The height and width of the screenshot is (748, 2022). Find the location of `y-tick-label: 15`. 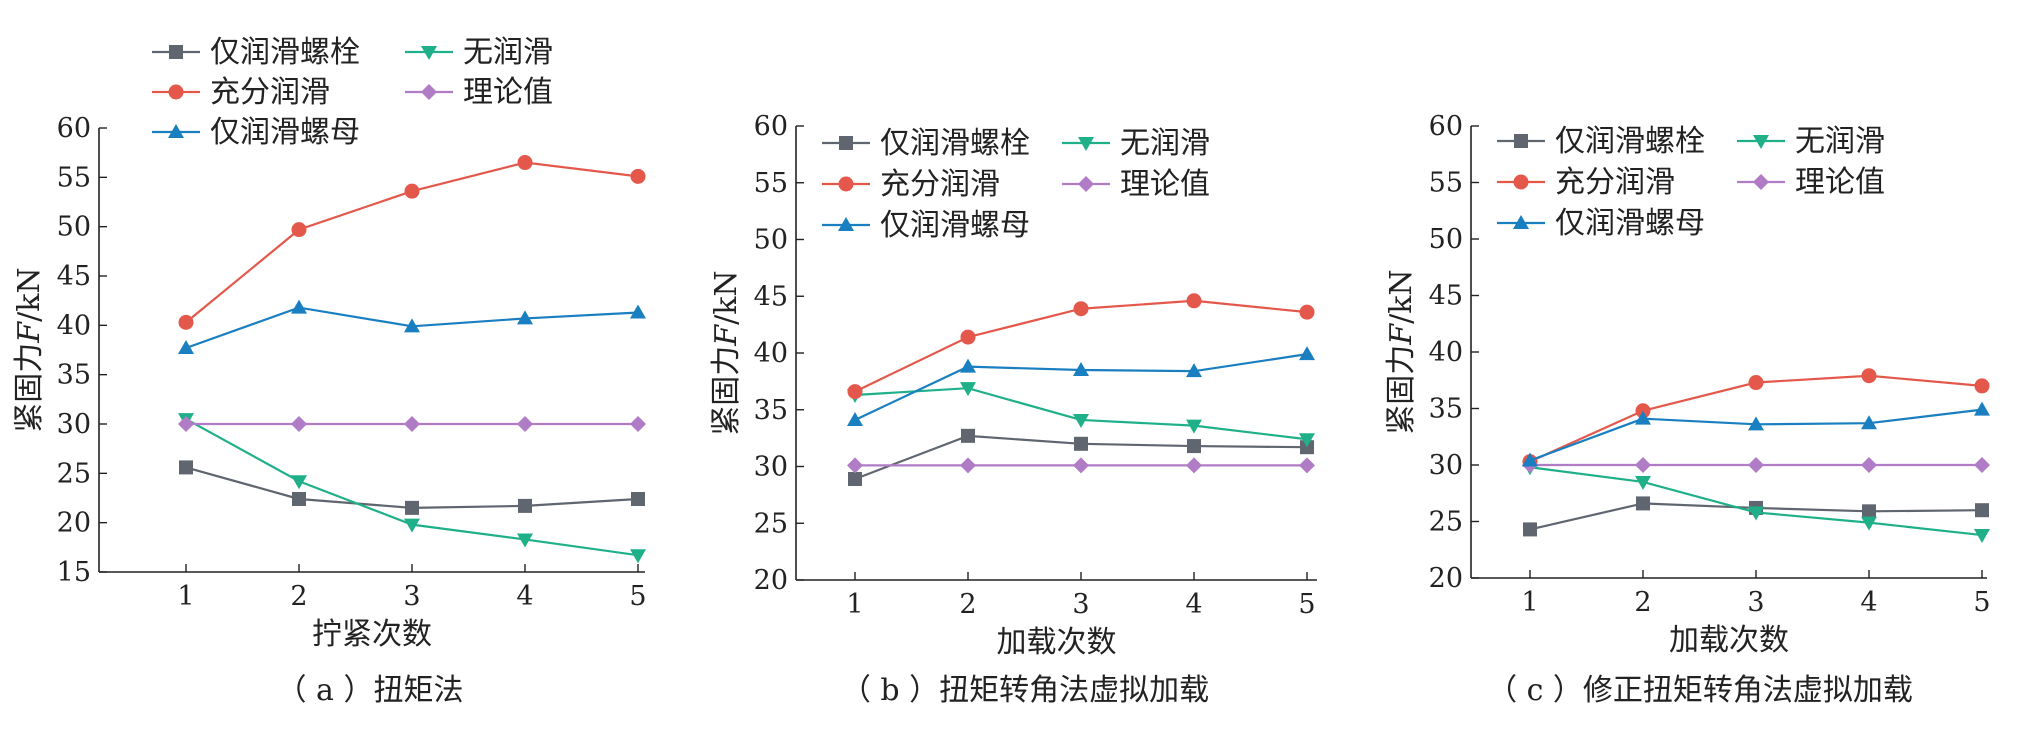

y-tick-label: 15 is located at coordinates (74, 572).